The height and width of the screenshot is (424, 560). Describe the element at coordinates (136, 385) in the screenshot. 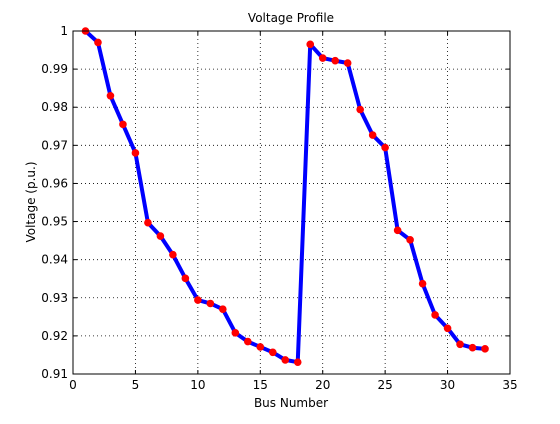

I see `x-tick-label: 5` at that location.